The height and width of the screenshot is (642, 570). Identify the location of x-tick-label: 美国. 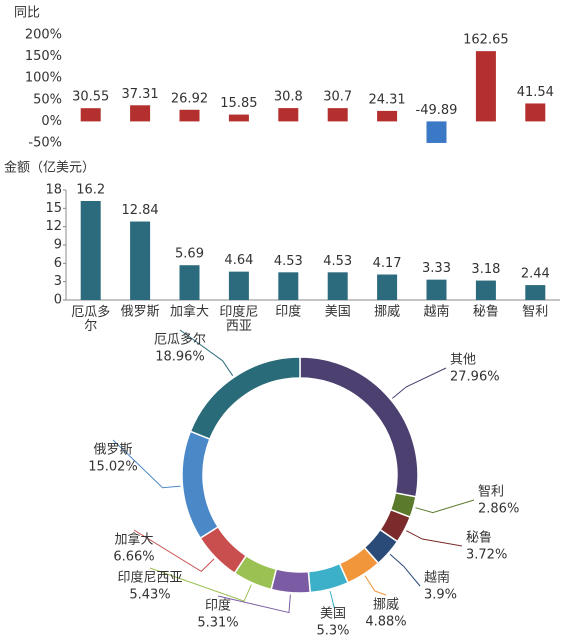
(338, 312).